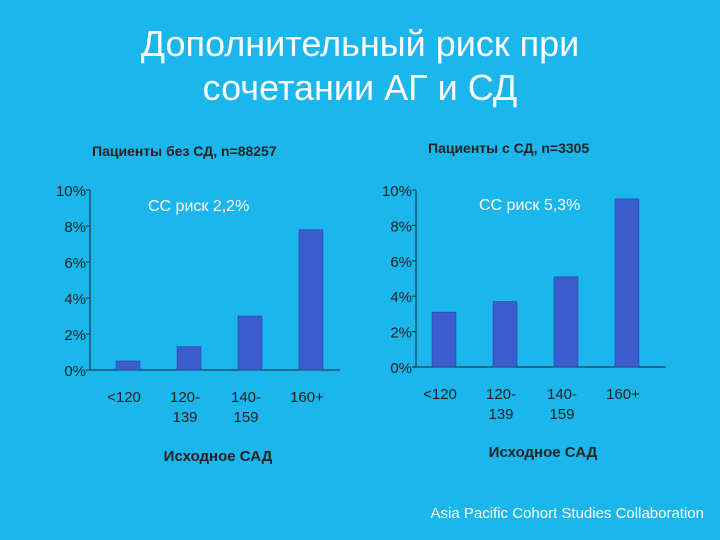 This screenshot has width=720, height=540. I want to click on title-line-1: Дополнительный риск при, so click(360, 43).